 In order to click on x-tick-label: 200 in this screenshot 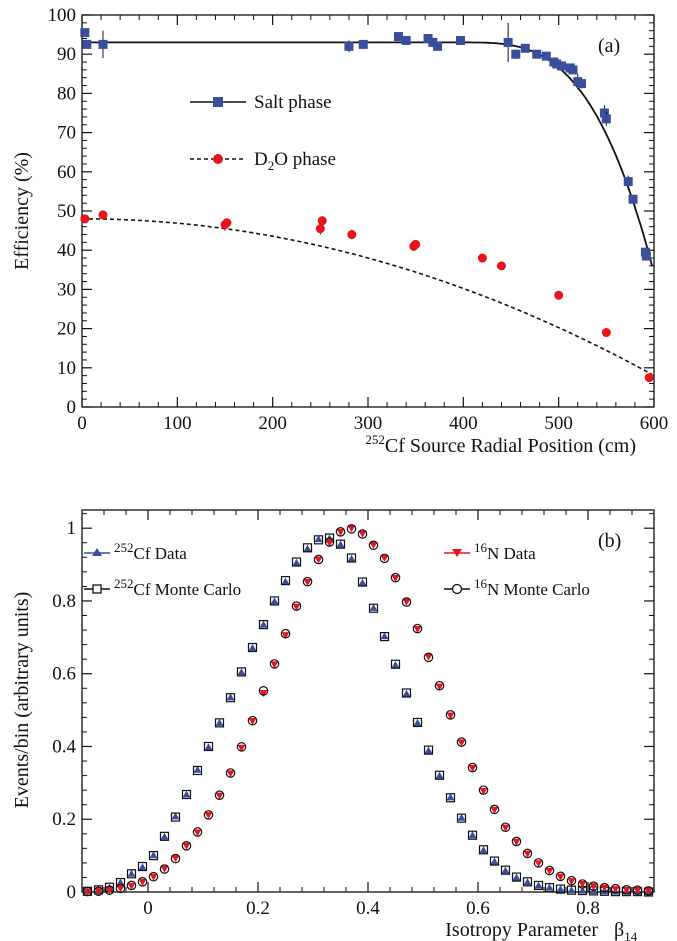, I will do `click(272, 423)`.